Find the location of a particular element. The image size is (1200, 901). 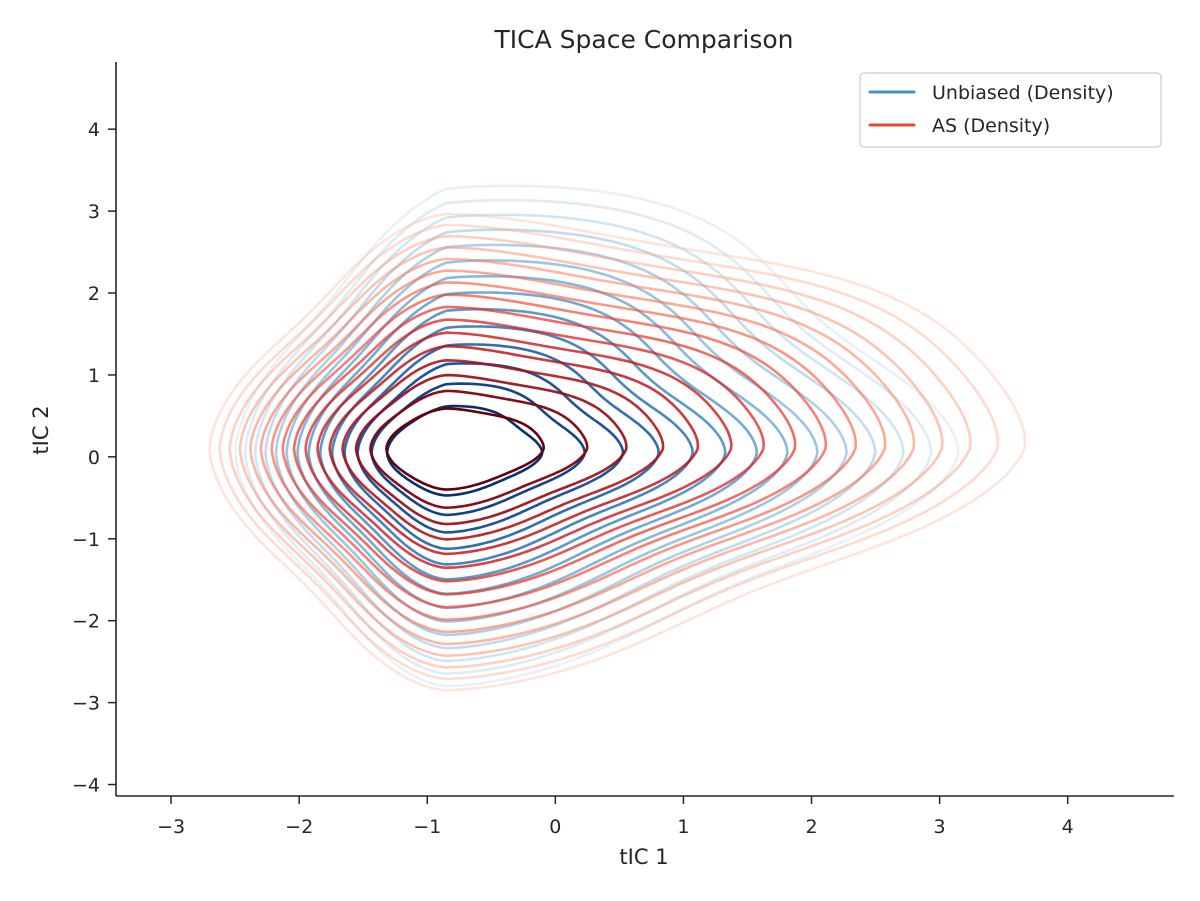

y-tick-label: 0 is located at coordinates (94, 458).